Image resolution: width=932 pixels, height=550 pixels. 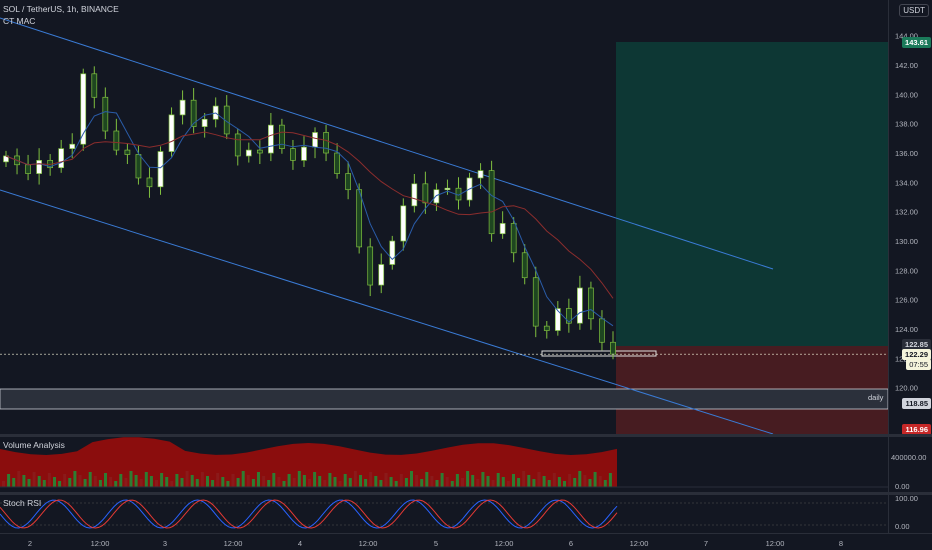 I want to click on countdown-tag: 07:55, so click(x=918, y=364).